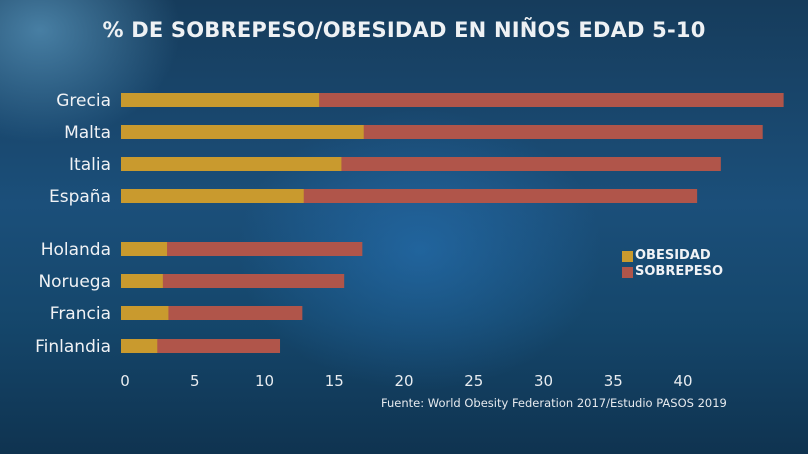  Describe the element at coordinates (80, 197) in the screenshot. I see `category-label-espana: España` at that location.